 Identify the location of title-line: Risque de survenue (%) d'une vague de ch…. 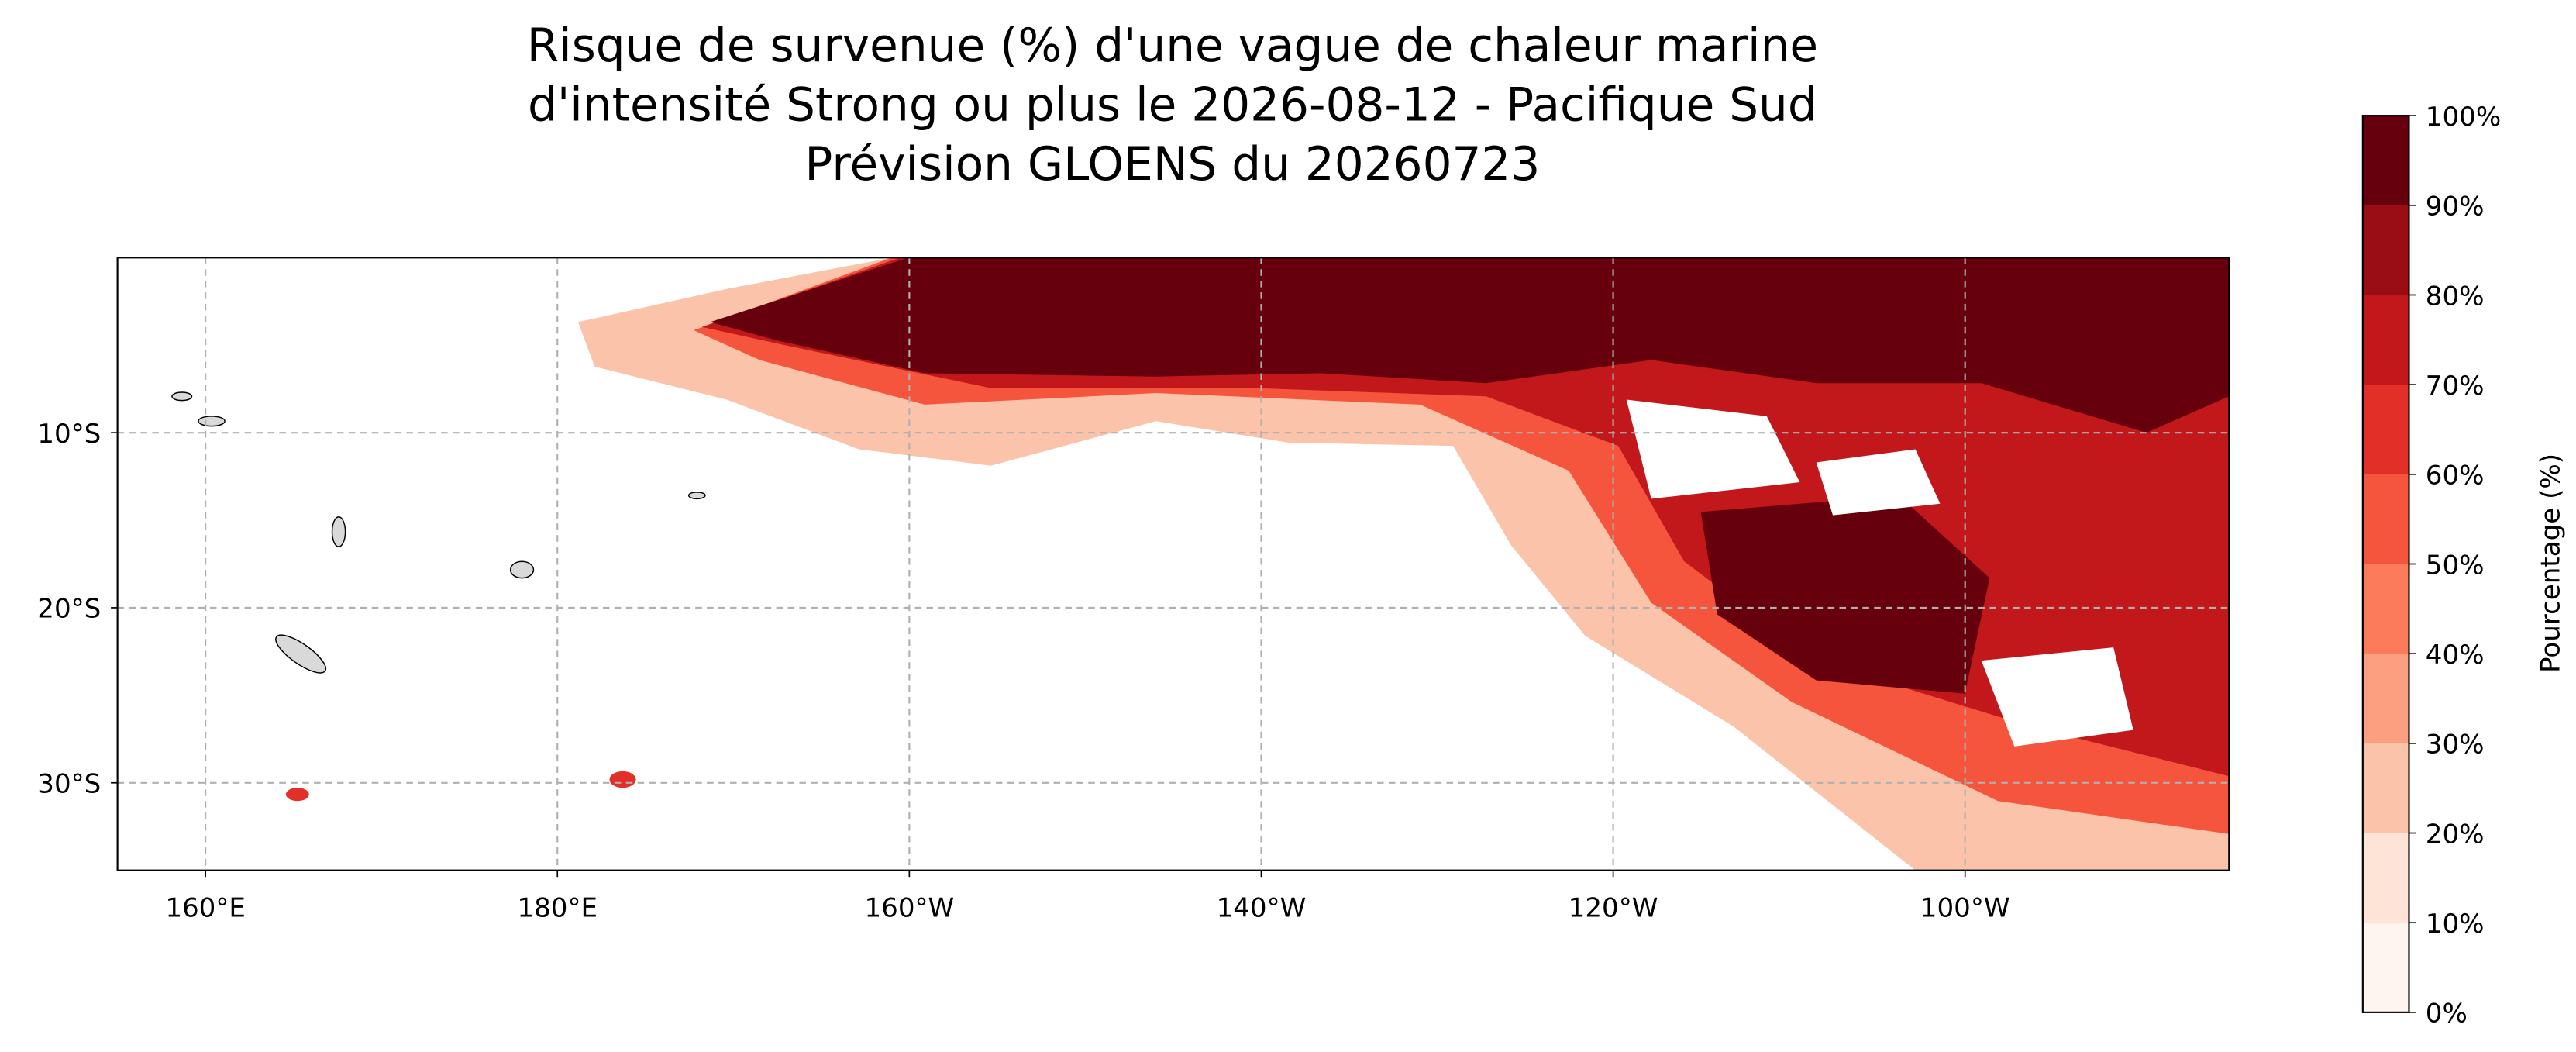
(1172, 46).